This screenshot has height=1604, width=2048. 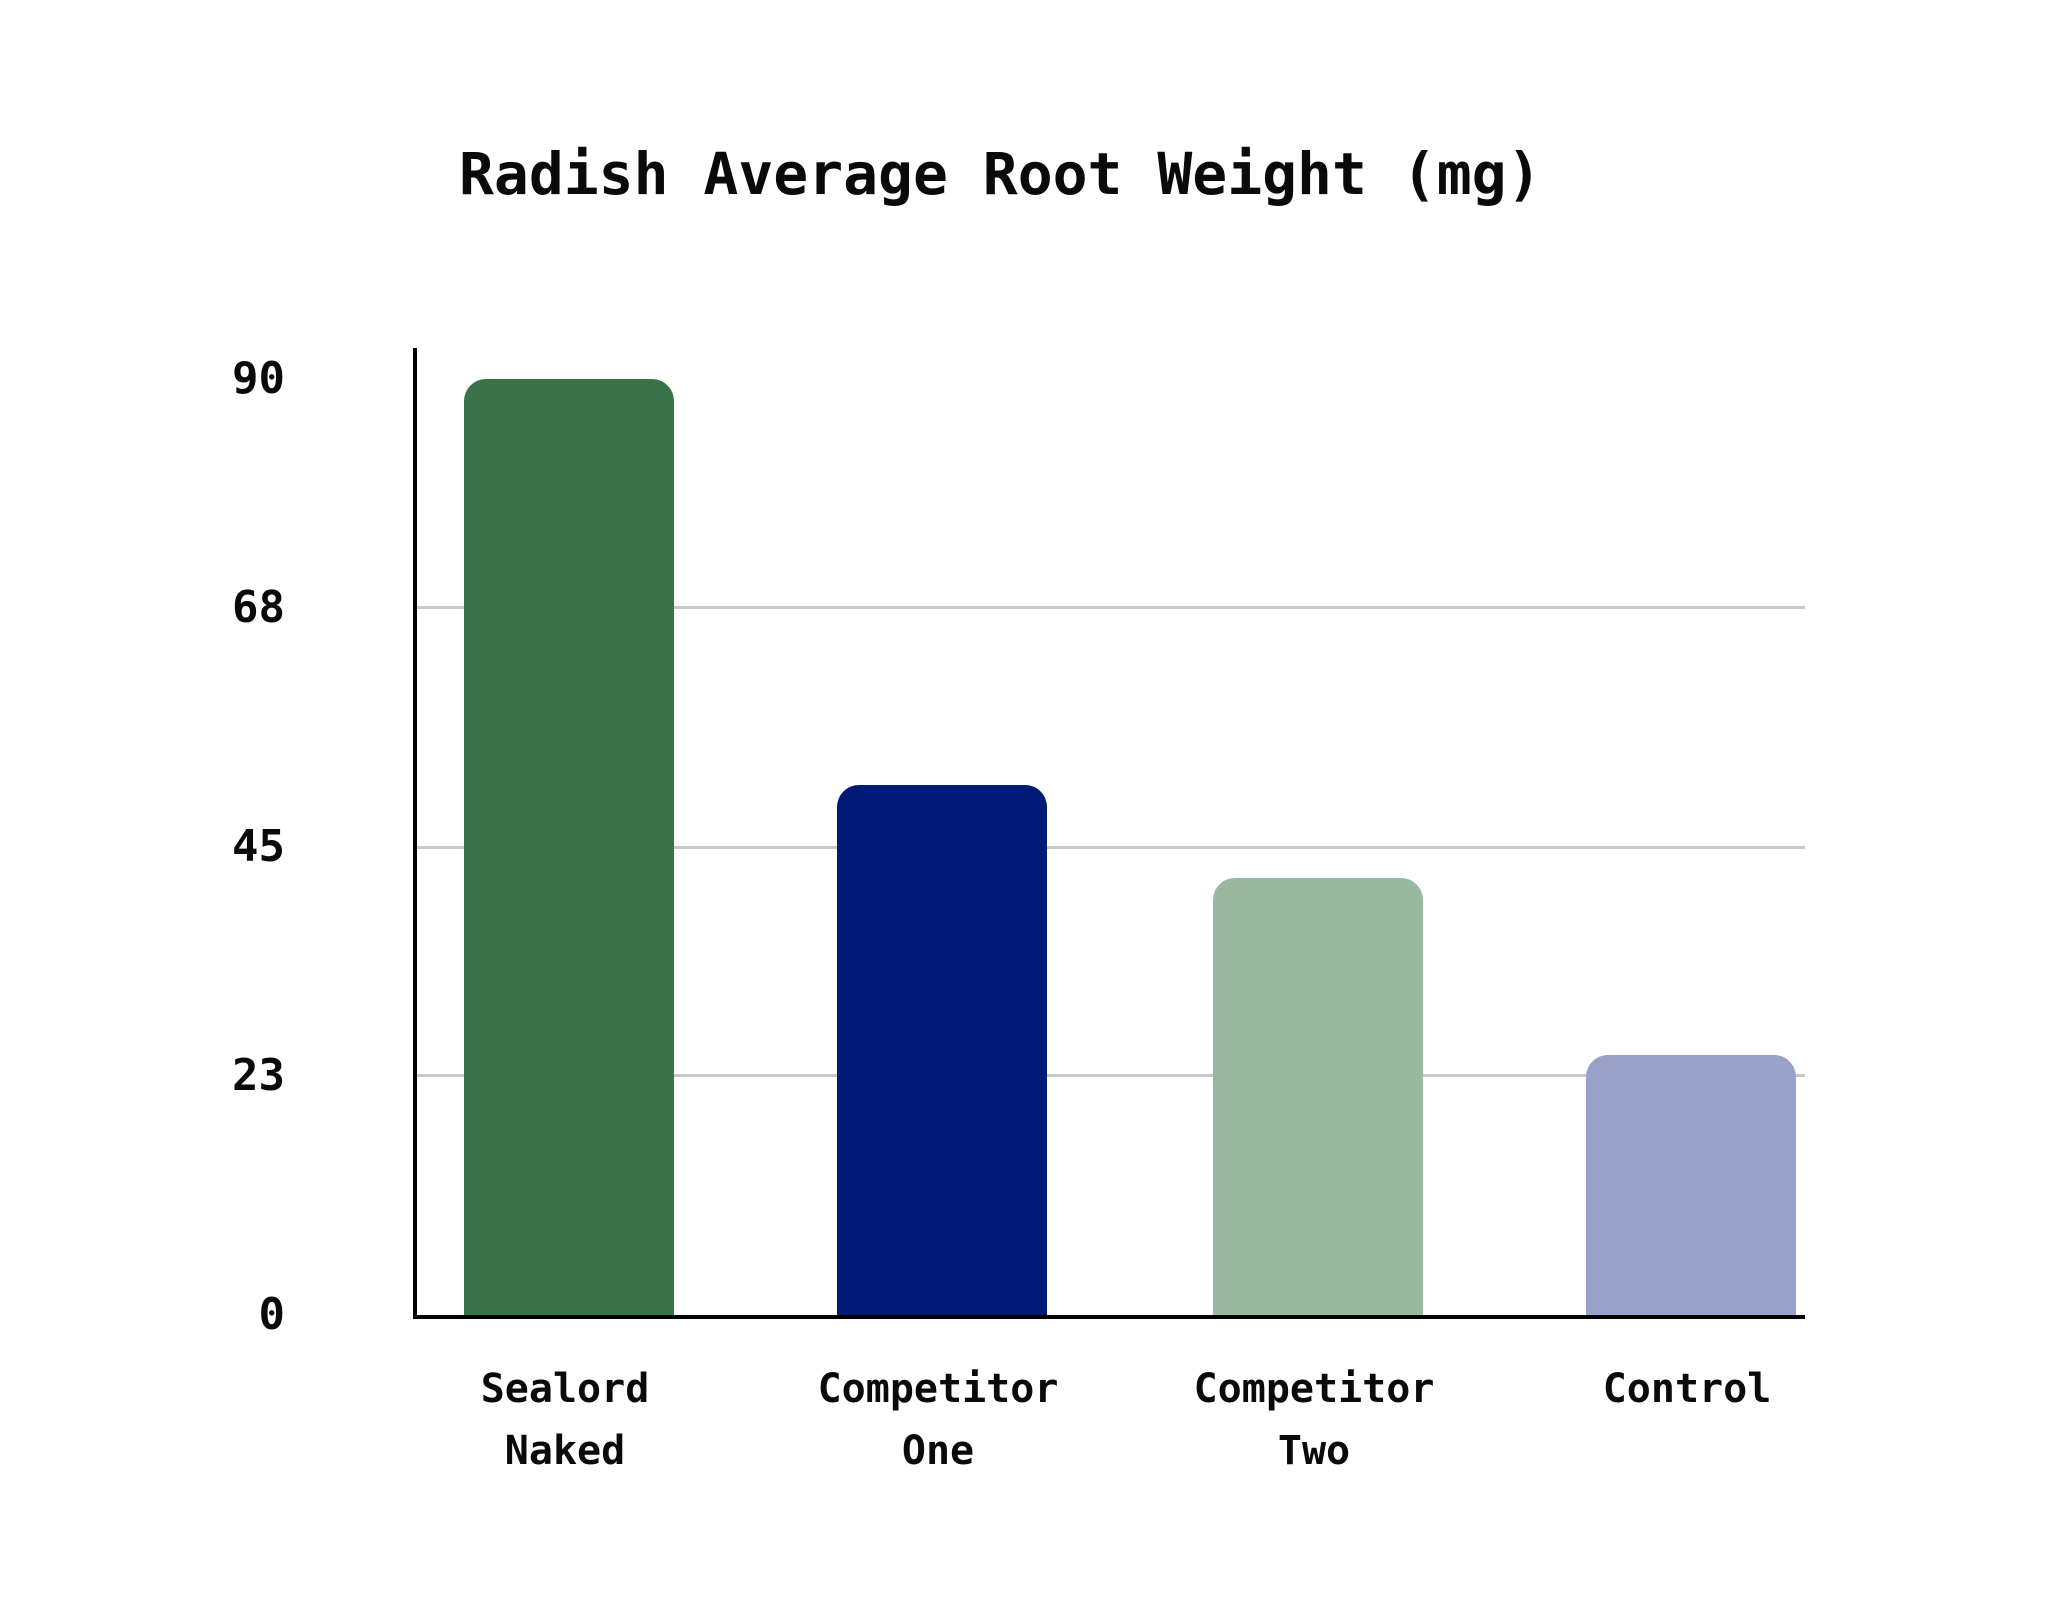 What do you see at coordinates (1691, 1185) in the screenshot?
I see `bar-control` at bounding box center [1691, 1185].